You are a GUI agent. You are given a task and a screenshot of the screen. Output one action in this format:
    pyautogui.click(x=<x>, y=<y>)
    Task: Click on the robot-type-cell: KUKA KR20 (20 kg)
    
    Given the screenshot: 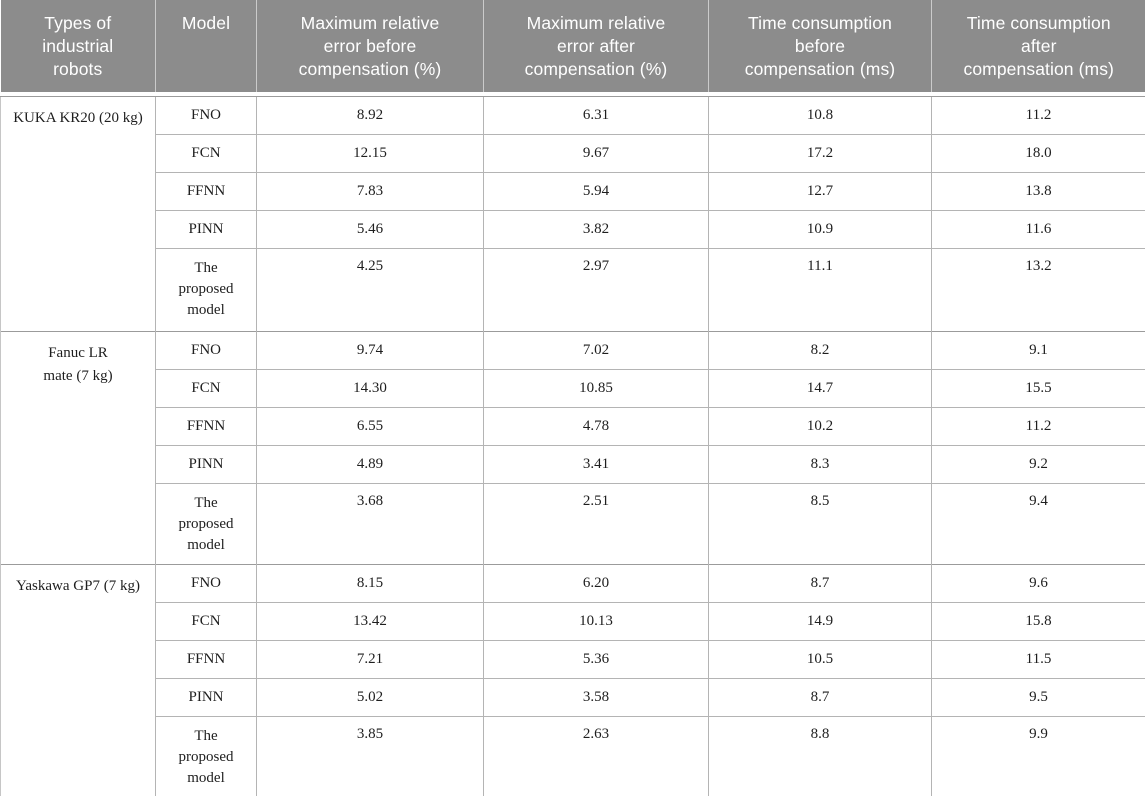 What is the action you would take?
    pyautogui.click(x=78, y=213)
    